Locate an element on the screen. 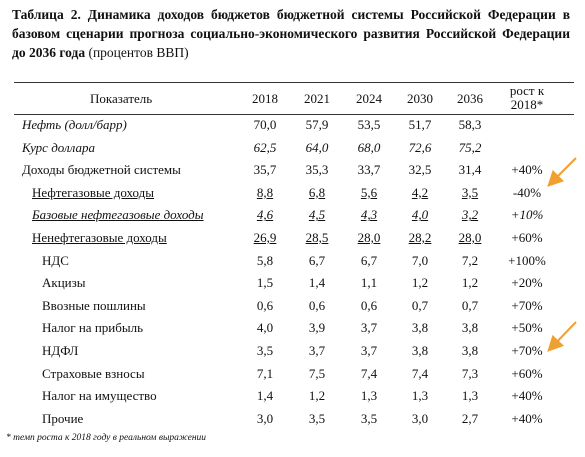  growth-value: +100% is located at coordinates (527, 260).